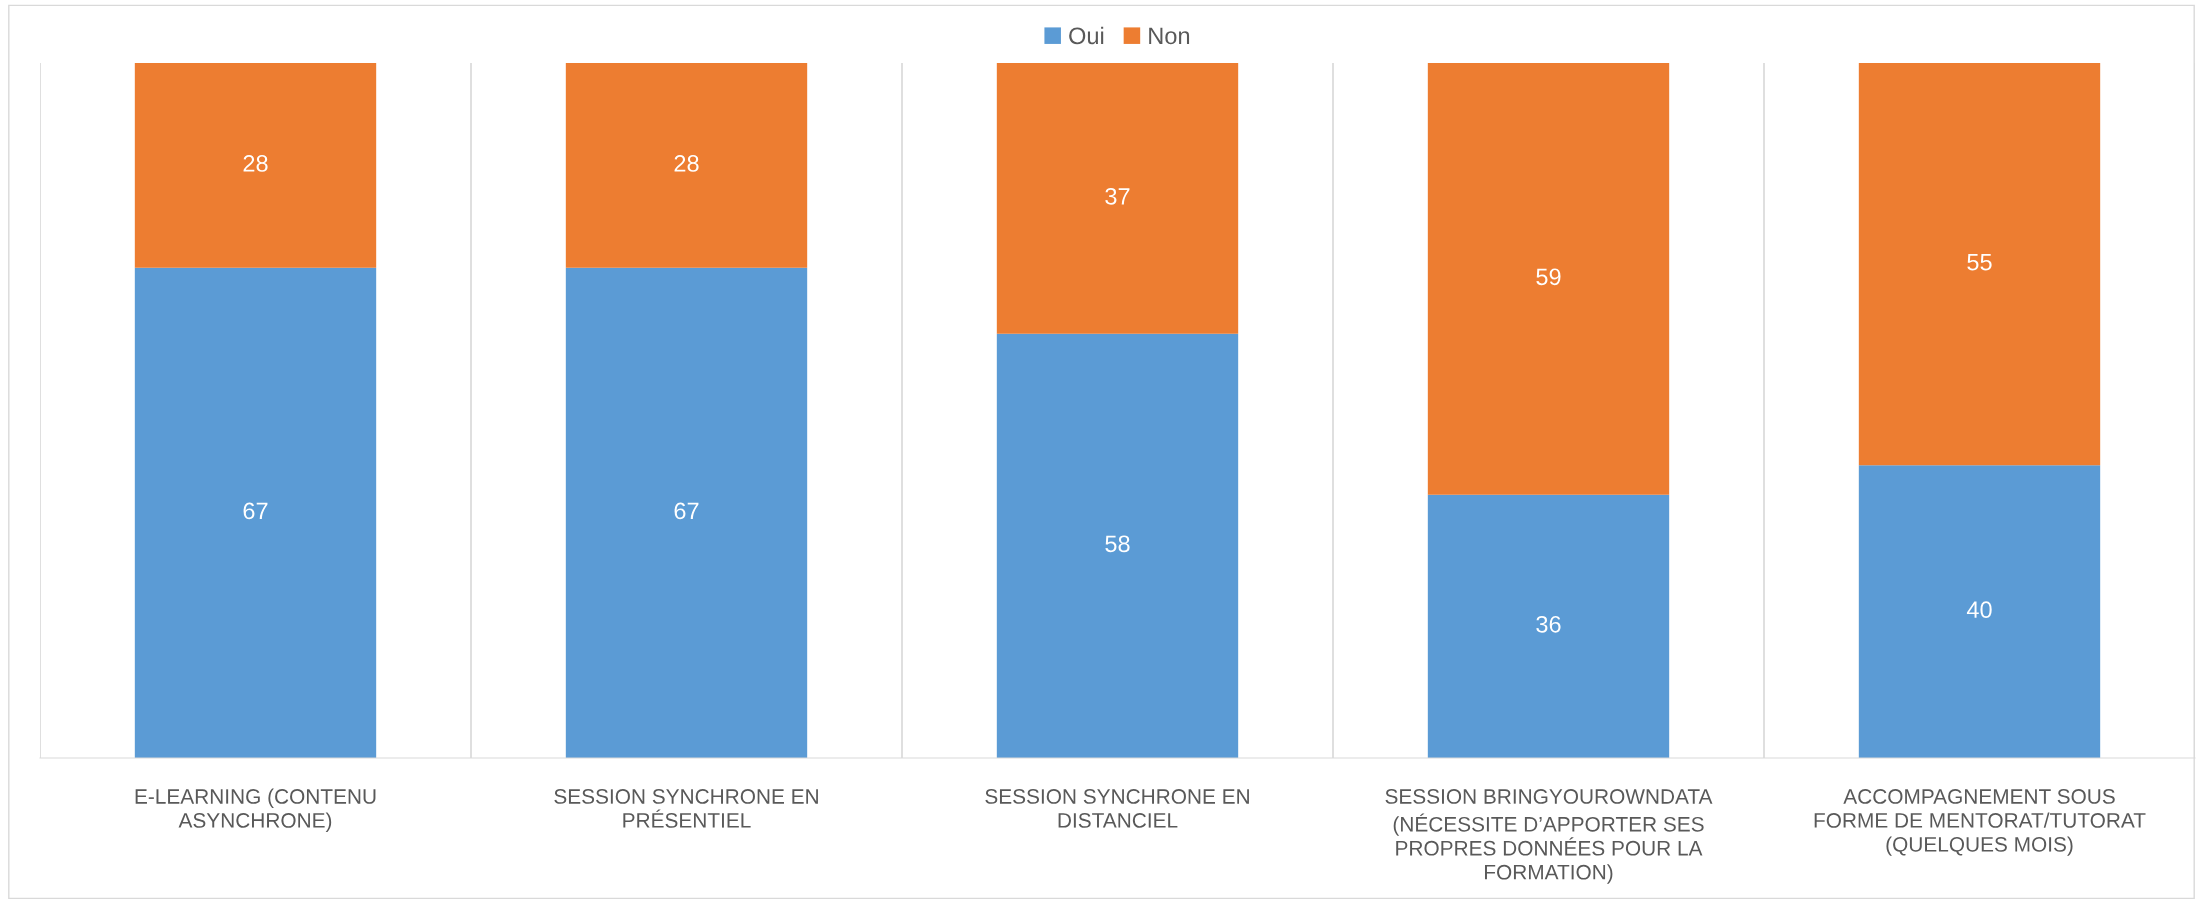  What do you see at coordinates (1086, 35) in the screenshot?
I see `legend-label: Oui` at bounding box center [1086, 35].